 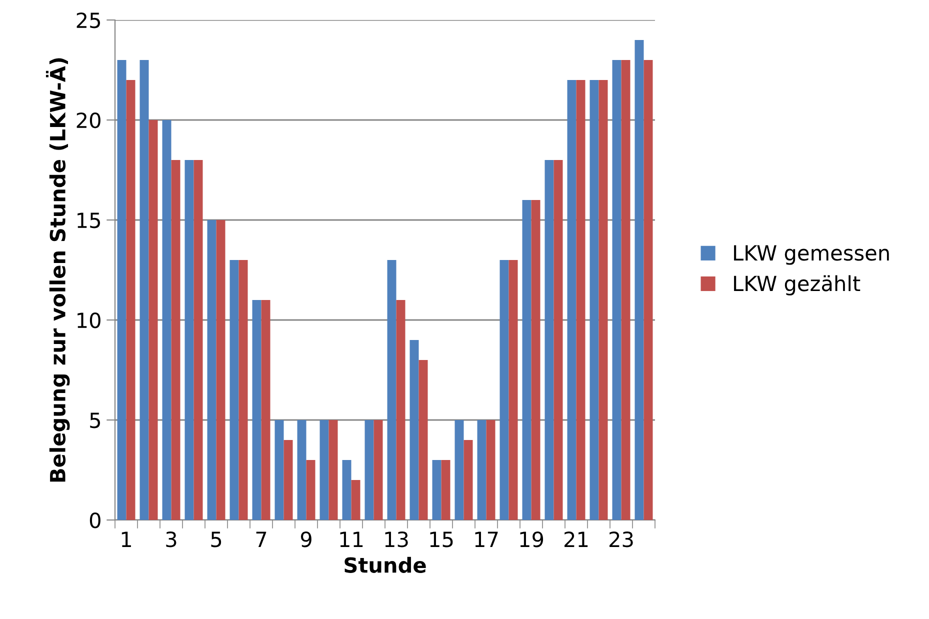 I want to click on y-tick-label: 5, so click(x=95, y=420).